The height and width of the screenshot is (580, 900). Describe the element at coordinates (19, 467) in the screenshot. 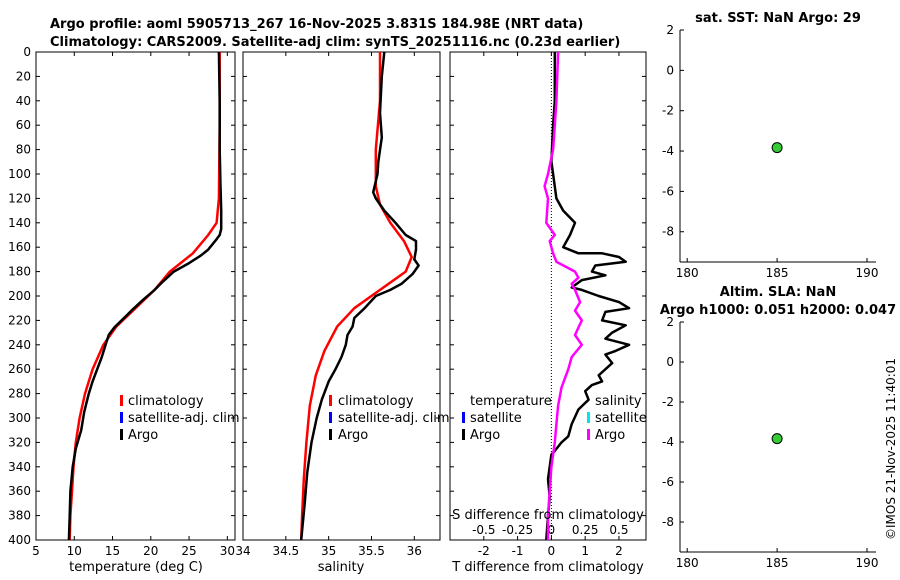

I see `depth-tick-label: 340` at that location.